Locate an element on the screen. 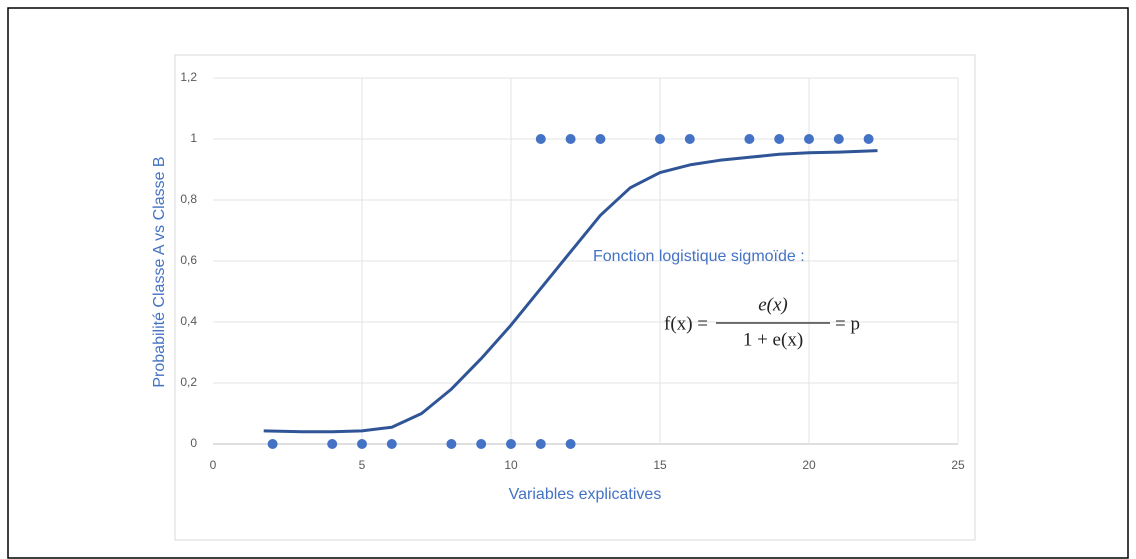 The image size is (1136, 559). y-tick-label: 0,8 is located at coordinates (188, 199).